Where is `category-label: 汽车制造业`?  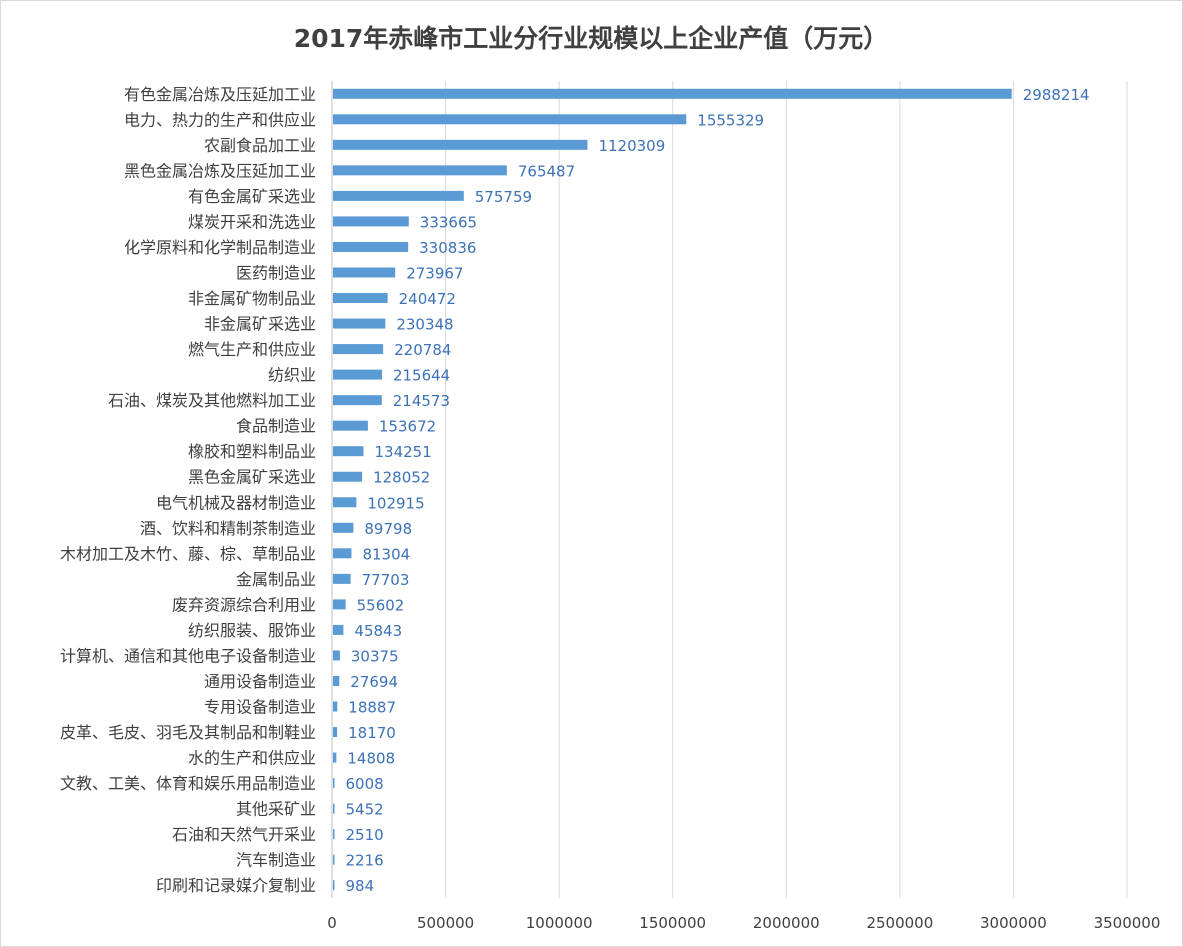 category-label: 汽车制造业 is located at coordinates (276, 860).